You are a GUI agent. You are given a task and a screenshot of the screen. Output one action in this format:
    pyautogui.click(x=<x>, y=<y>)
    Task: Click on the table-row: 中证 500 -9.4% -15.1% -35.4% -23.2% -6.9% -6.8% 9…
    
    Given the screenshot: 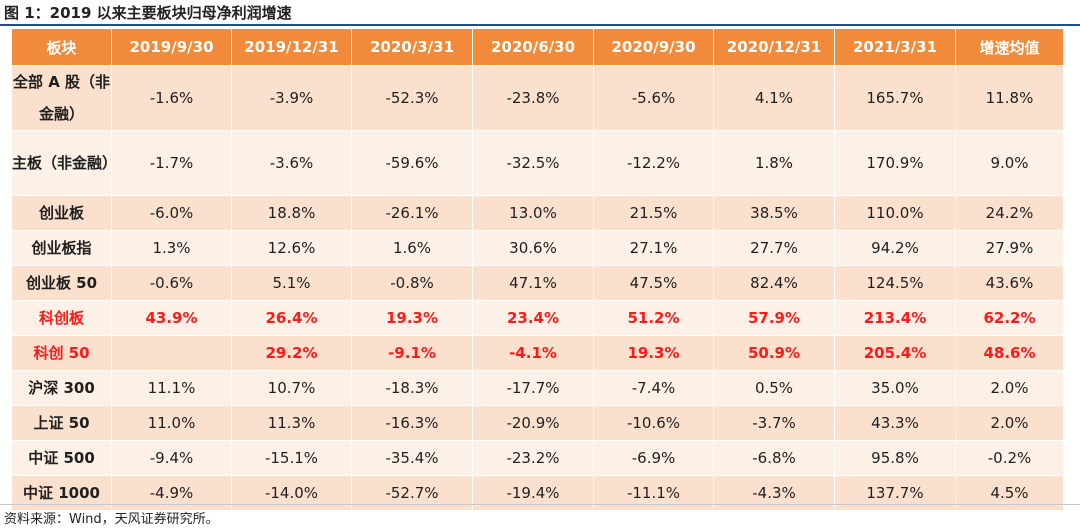 What is the action you would take?
    pyautogui.click(x=537, y=458)
    